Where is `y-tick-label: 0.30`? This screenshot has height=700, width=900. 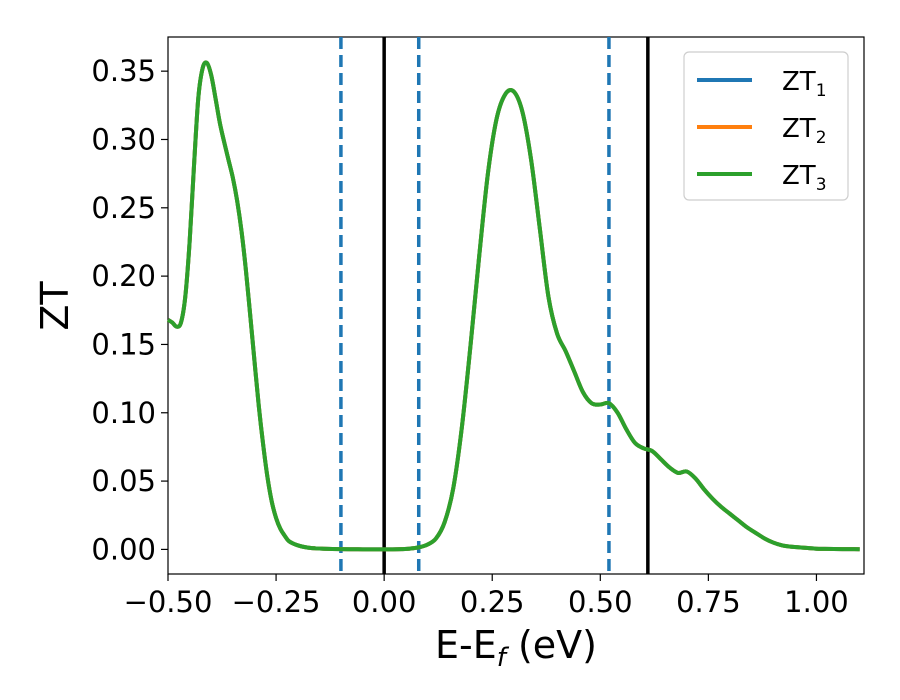 y-tick-label: 0.30 is located at coordinates (123, 139).